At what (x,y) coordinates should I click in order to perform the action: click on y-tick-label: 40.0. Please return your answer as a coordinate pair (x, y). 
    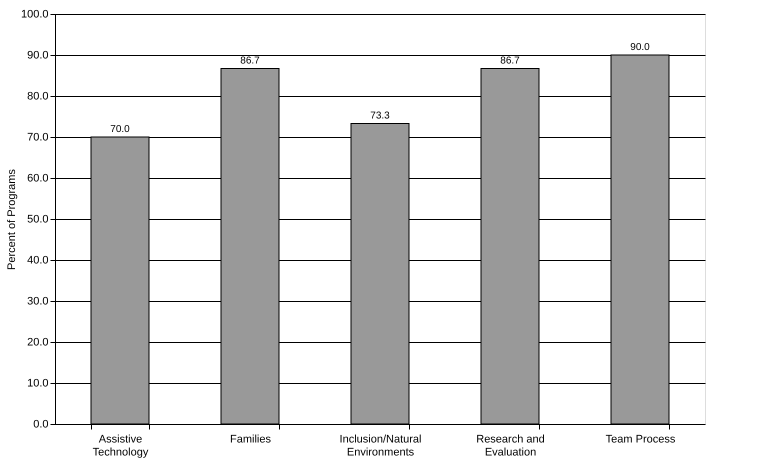
    Looking at the image, I should click on (37, 260).